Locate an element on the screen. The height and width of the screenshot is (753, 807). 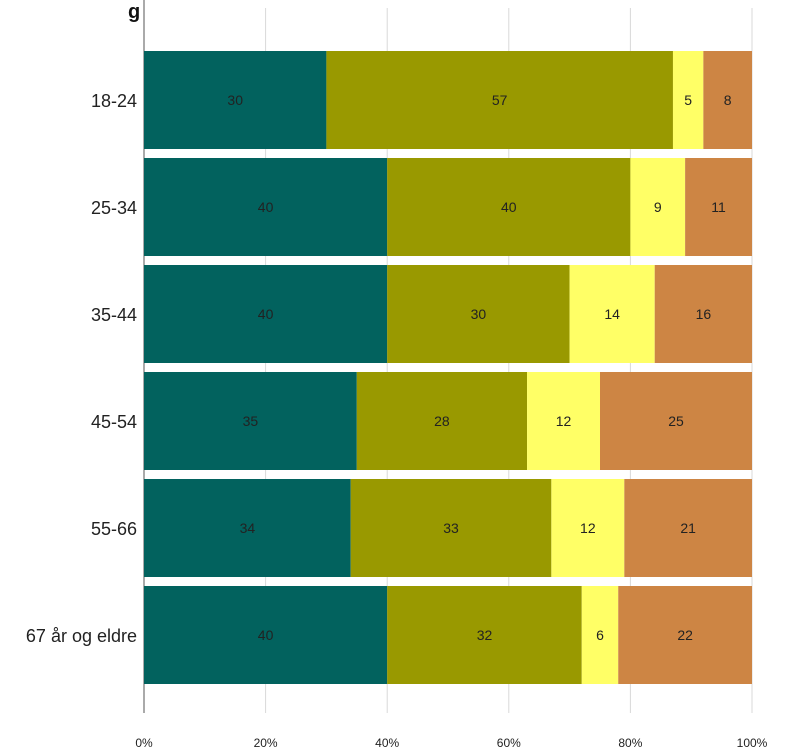
data-label: 14 is located at coordinates (612, 314).